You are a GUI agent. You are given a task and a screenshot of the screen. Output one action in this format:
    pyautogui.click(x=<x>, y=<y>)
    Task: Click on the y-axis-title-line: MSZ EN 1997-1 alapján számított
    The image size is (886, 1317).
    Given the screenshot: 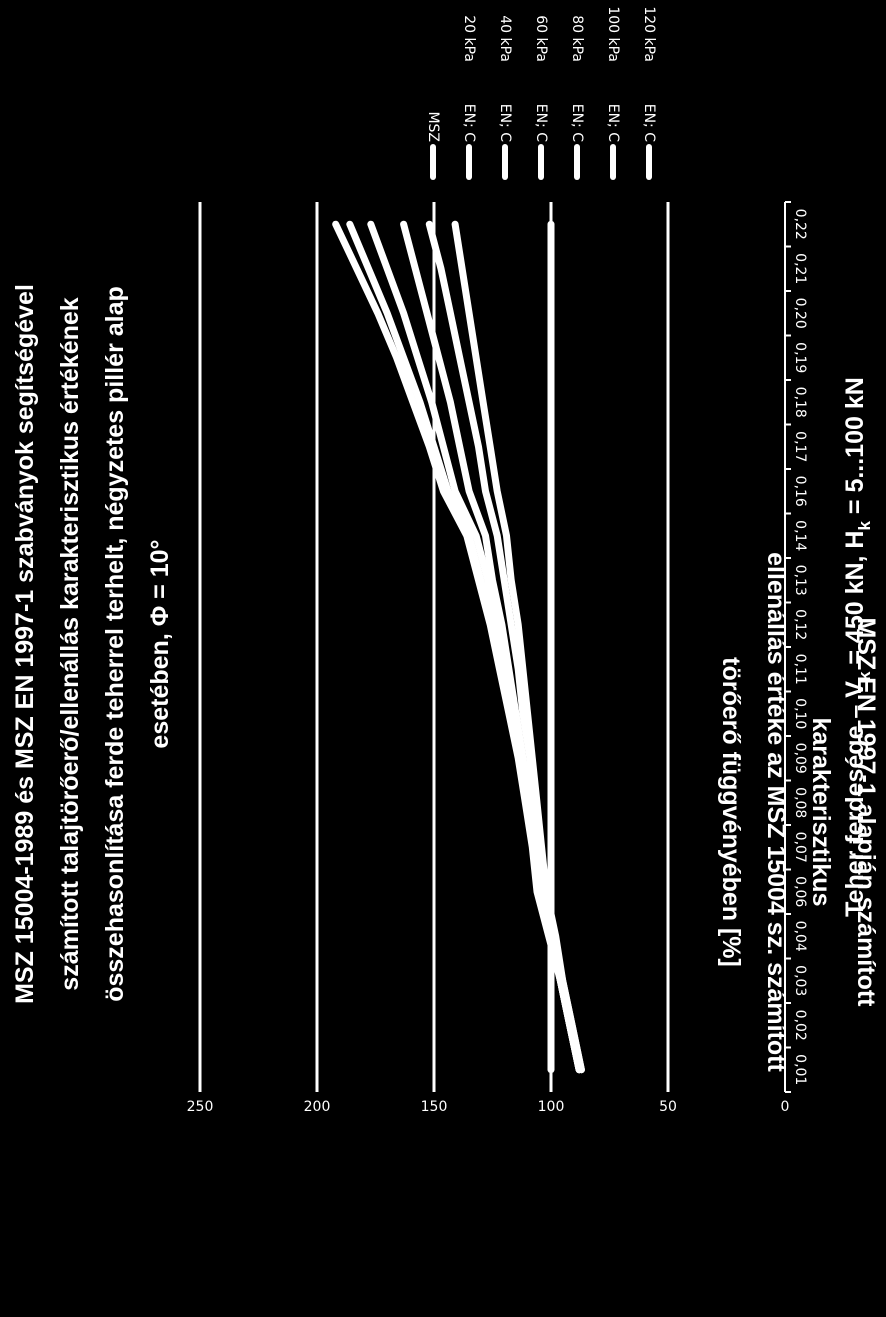 What is the action you would take?
    pyautogui.click(x=866, y=812)
    